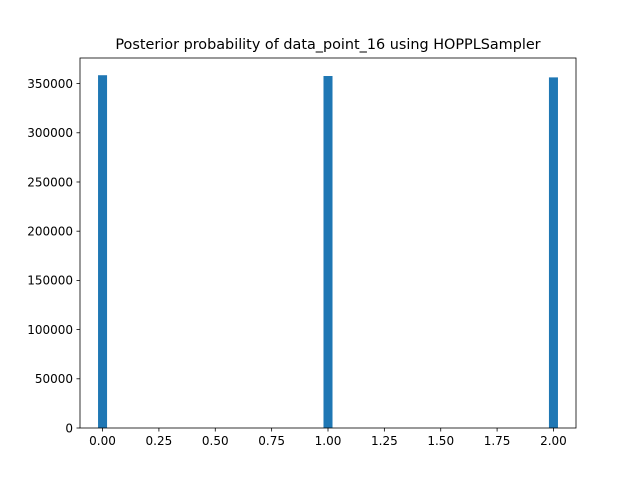 This screenshot has width=640, height=484. Describe the element at coordinates (271, 441) in the screenshot. I see `x-tick-label: 0.75` at that location.